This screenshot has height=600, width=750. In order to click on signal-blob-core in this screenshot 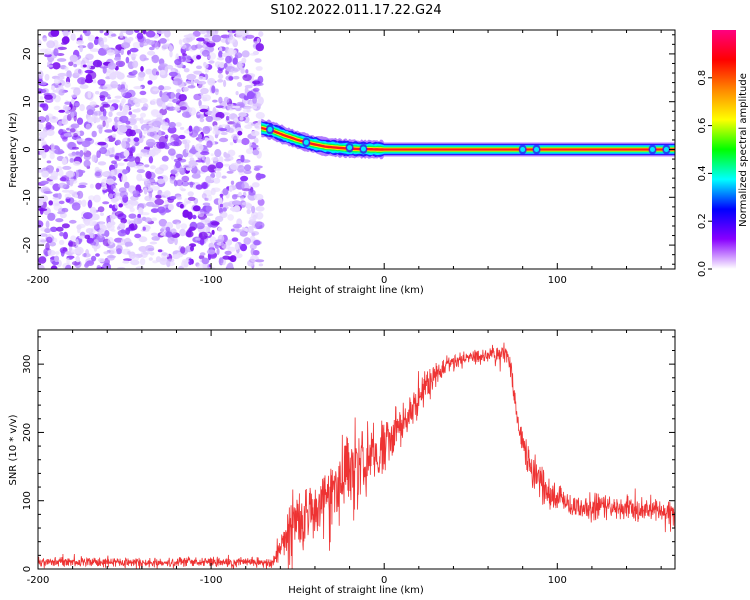, I will do `click(523, 149)`.